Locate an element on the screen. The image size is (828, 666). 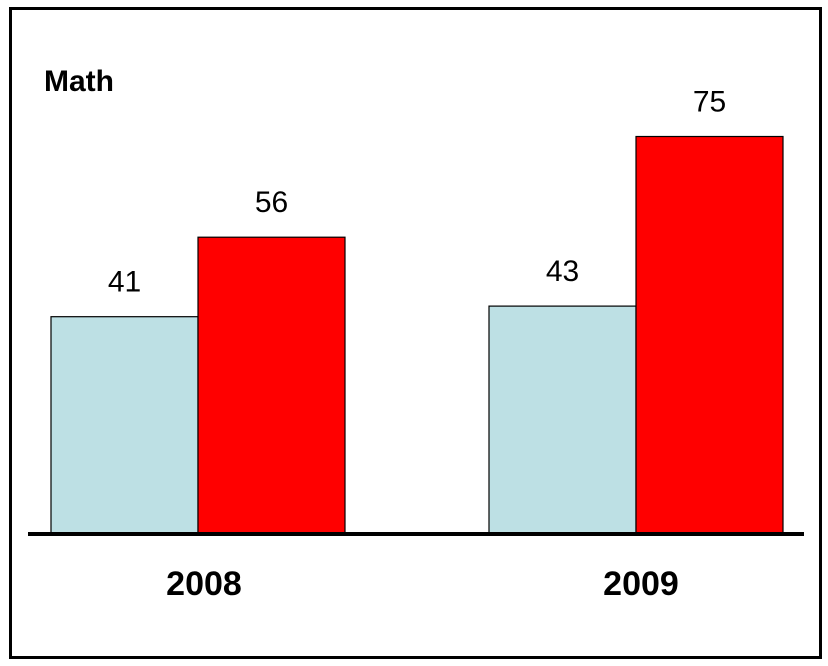
chart-title: Math is located at coordinates (79, 81).